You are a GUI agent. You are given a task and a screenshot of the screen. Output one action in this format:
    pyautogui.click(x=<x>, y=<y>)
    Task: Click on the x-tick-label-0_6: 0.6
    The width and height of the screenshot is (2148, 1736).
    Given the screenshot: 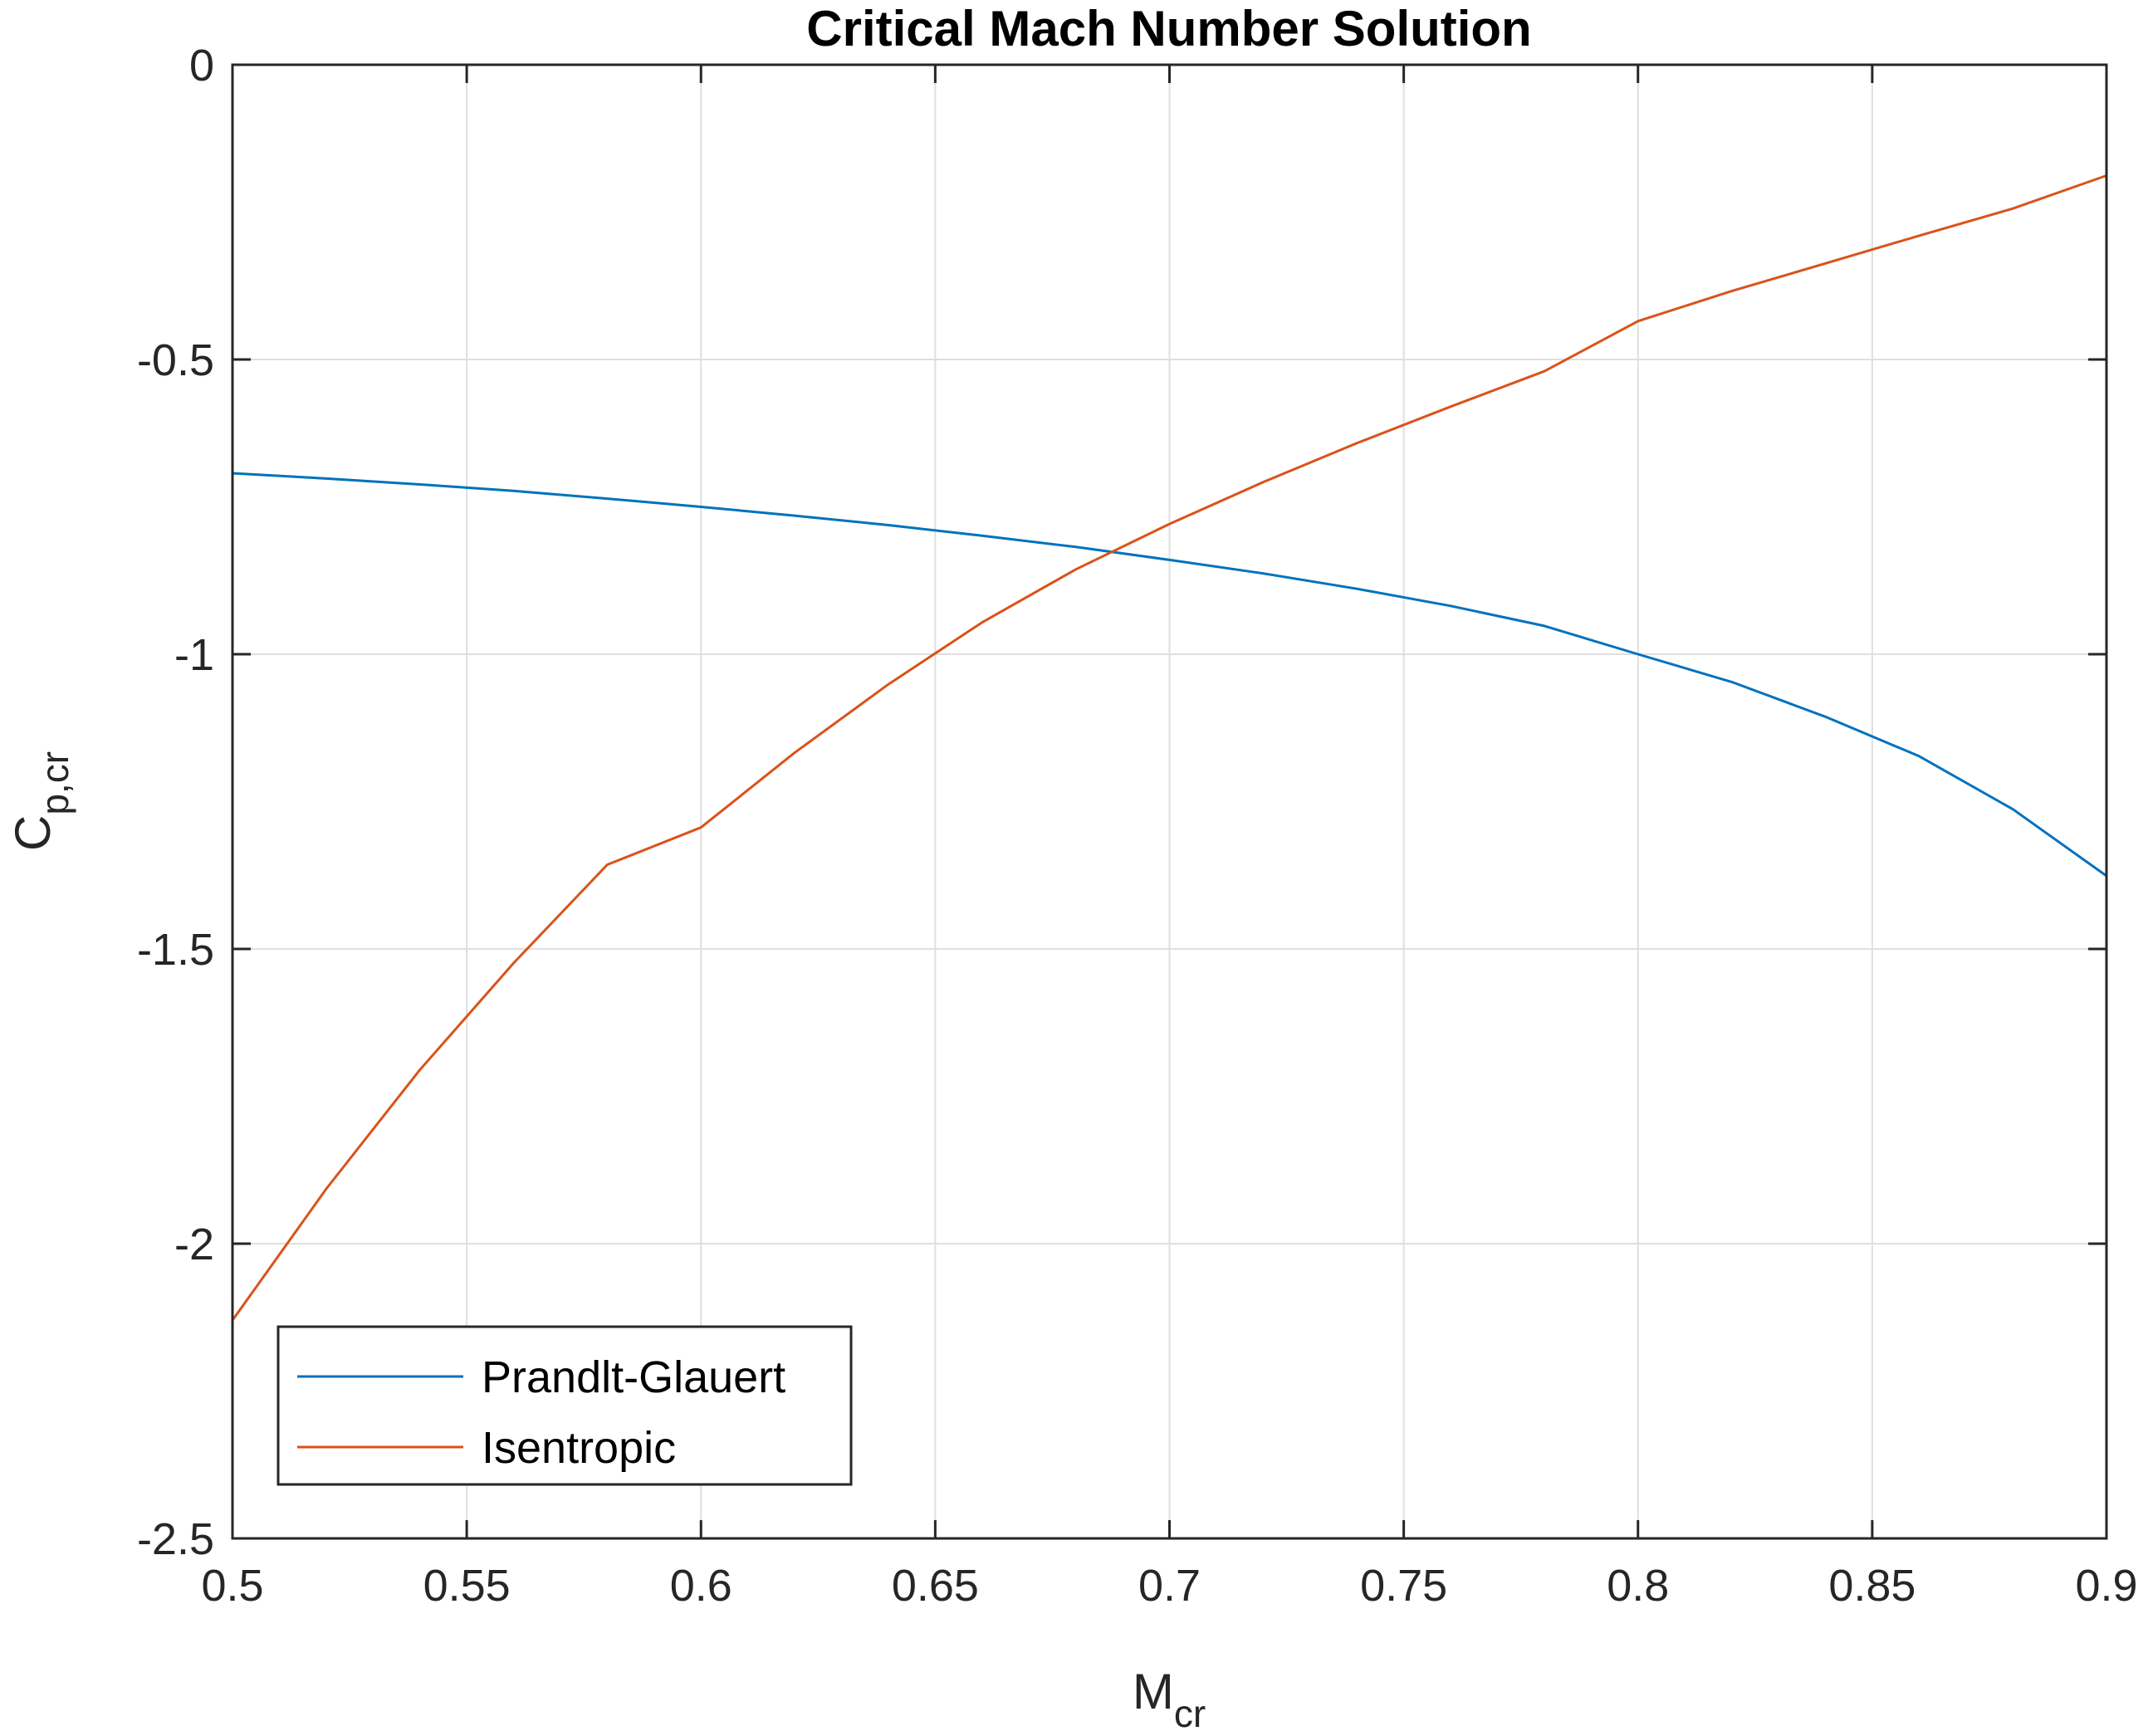 What is the action you would take?
    pyautogui.click(x=701, y=1586)
    